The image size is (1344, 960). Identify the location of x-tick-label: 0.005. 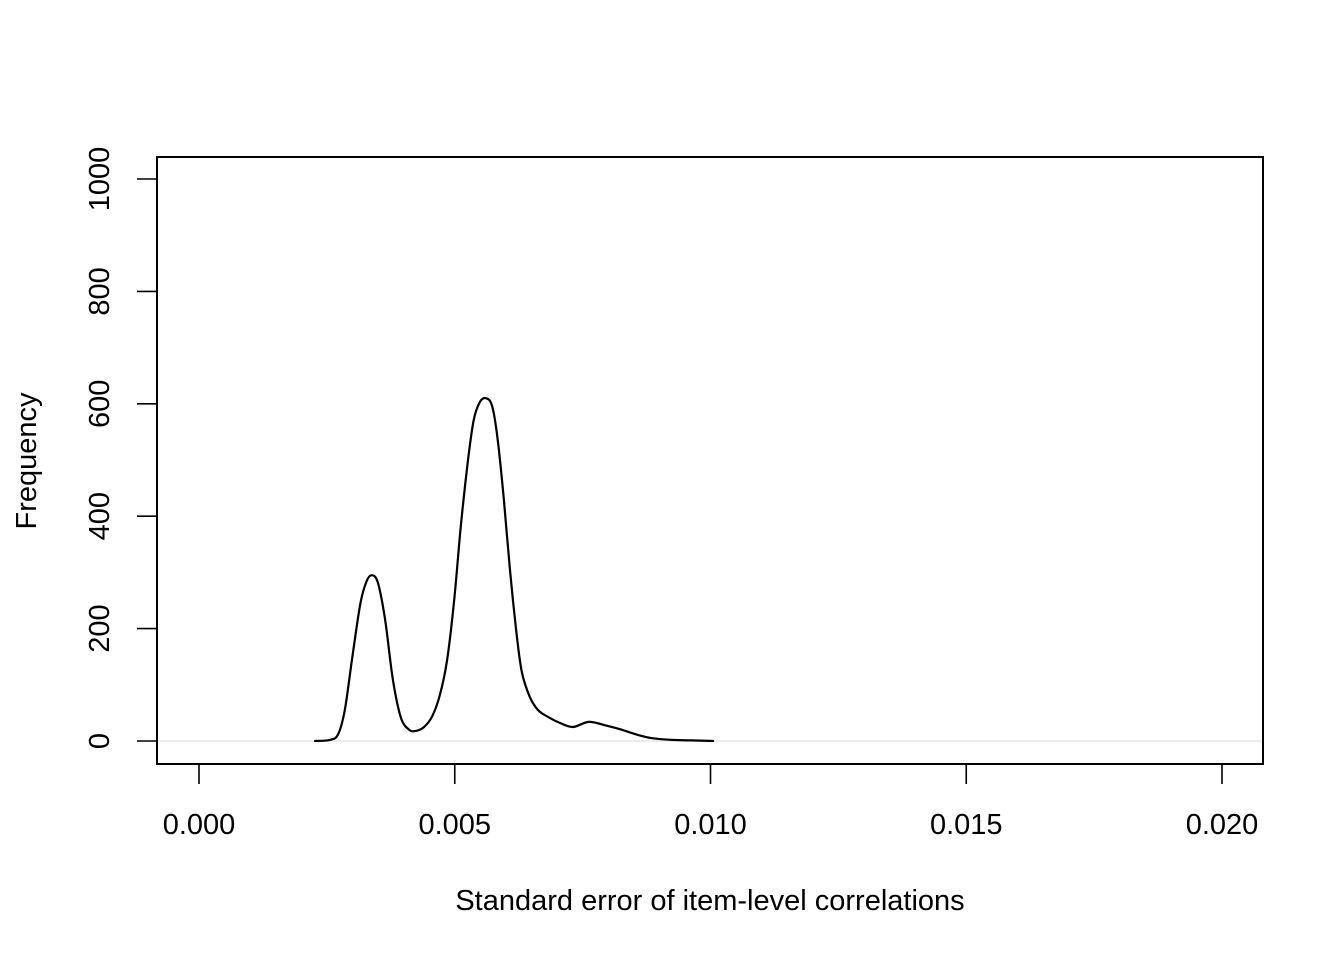
(454, 825).